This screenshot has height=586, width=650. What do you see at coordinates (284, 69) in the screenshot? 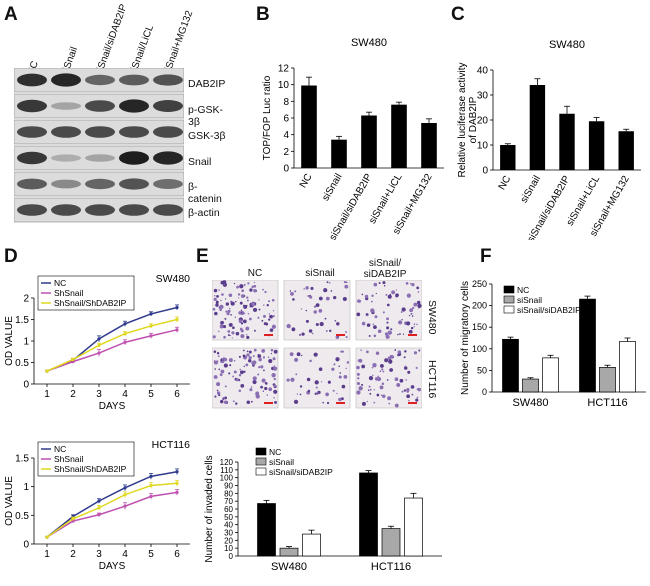
I see `y-tick-label: 12` at bounding box center [284, 69].